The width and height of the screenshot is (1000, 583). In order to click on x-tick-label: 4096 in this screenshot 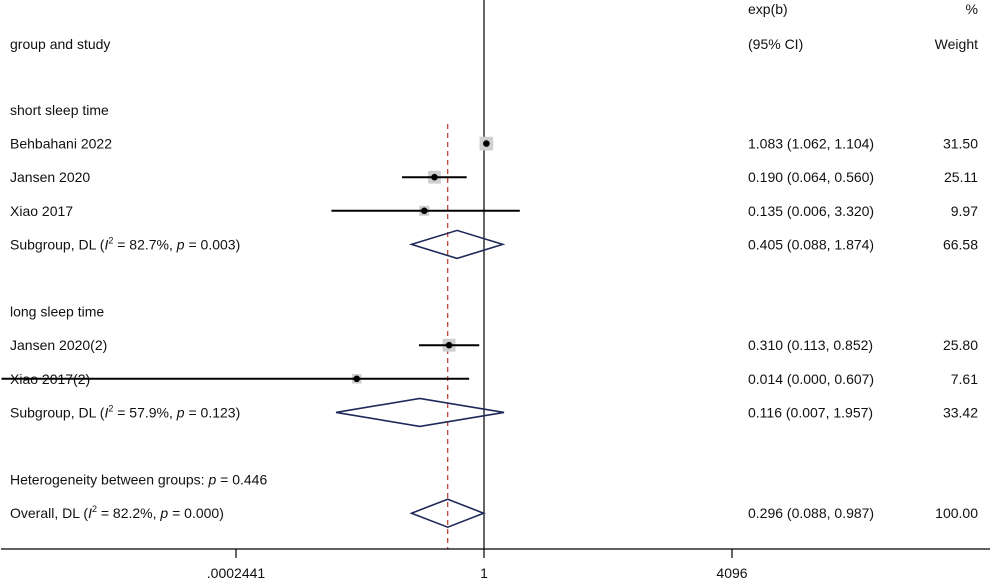, I will do `click(731, 573)`.